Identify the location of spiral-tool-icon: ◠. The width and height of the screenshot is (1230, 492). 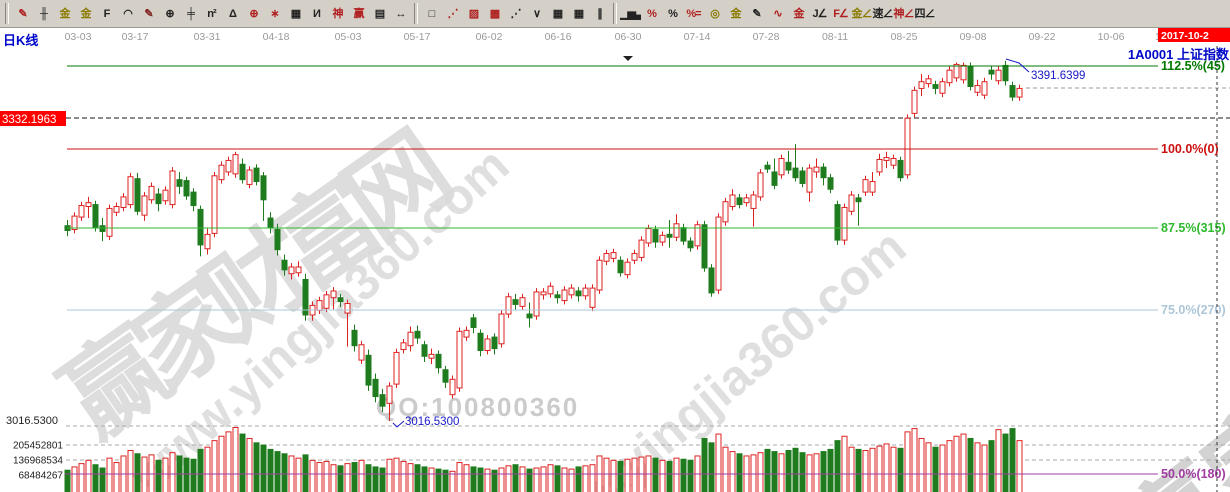
(128, 13).